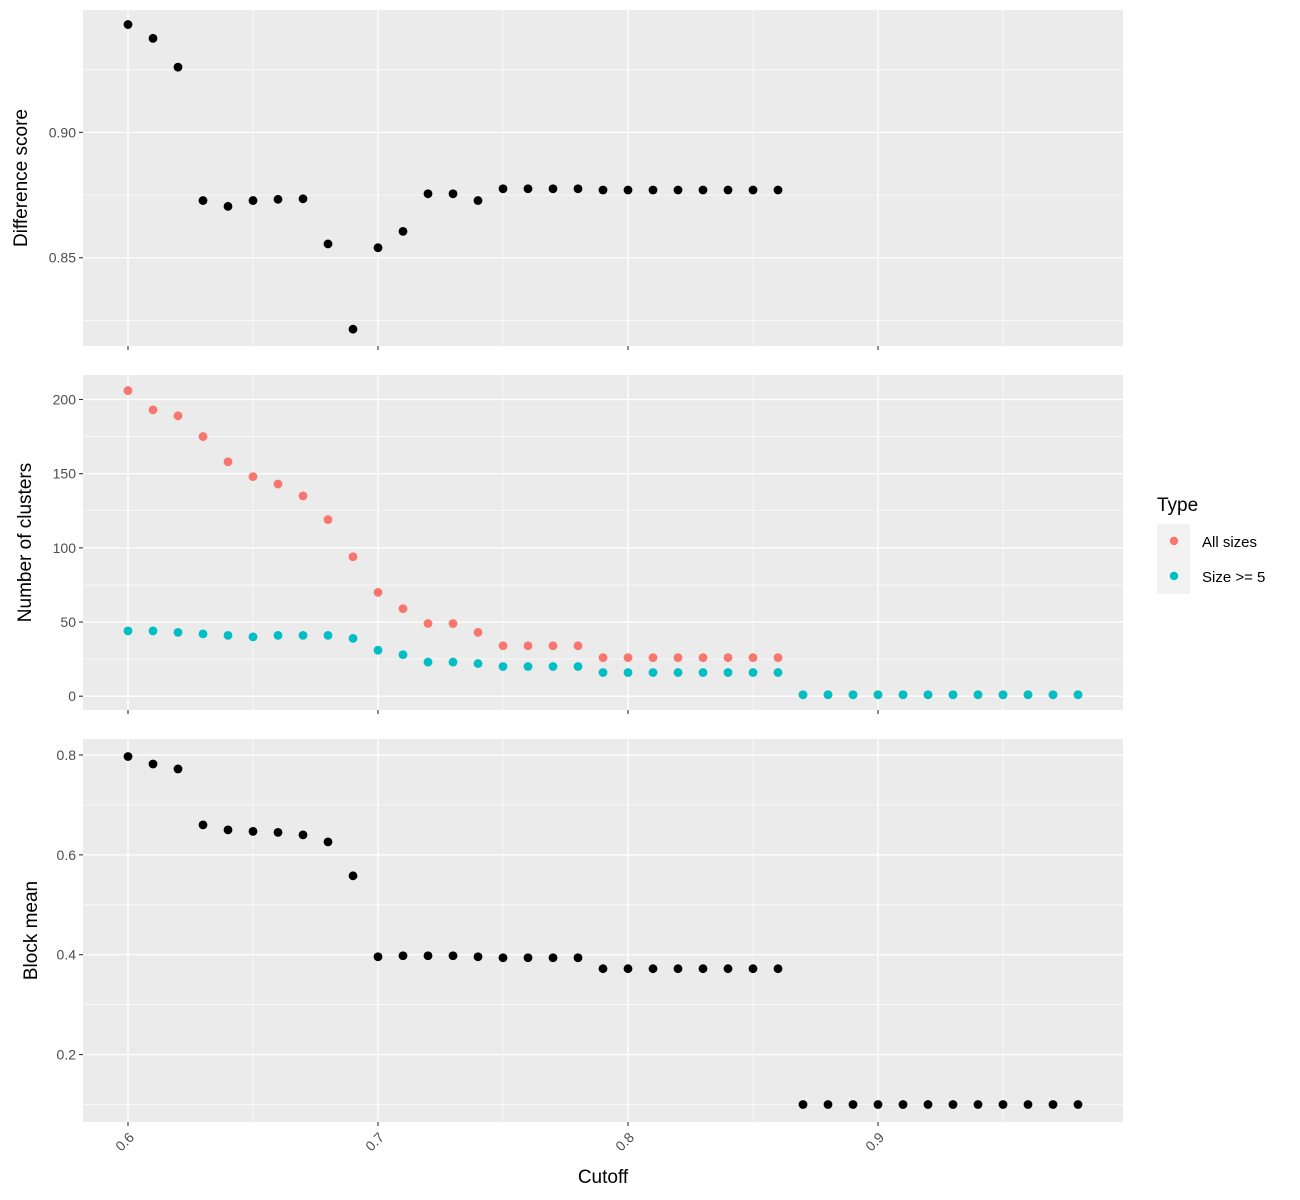  What do you see at coordinates (1229, 542) in the screenshot?
I see `legend-label-all-sizes: All sizes` at bounding box center [1229, 542].